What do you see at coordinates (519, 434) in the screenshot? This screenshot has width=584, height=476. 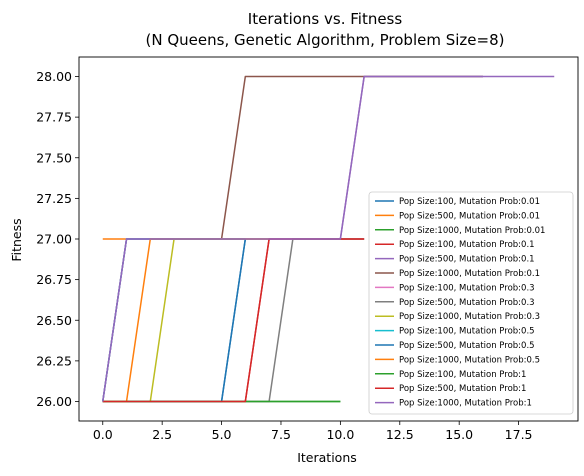 I see `x-tick-label: 17.5` at bounding box center [519, 434].